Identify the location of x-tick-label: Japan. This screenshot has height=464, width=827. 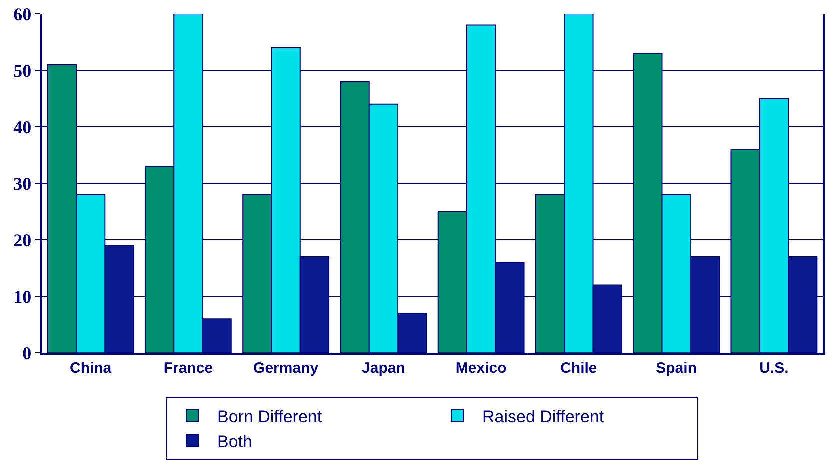
(384, 368).